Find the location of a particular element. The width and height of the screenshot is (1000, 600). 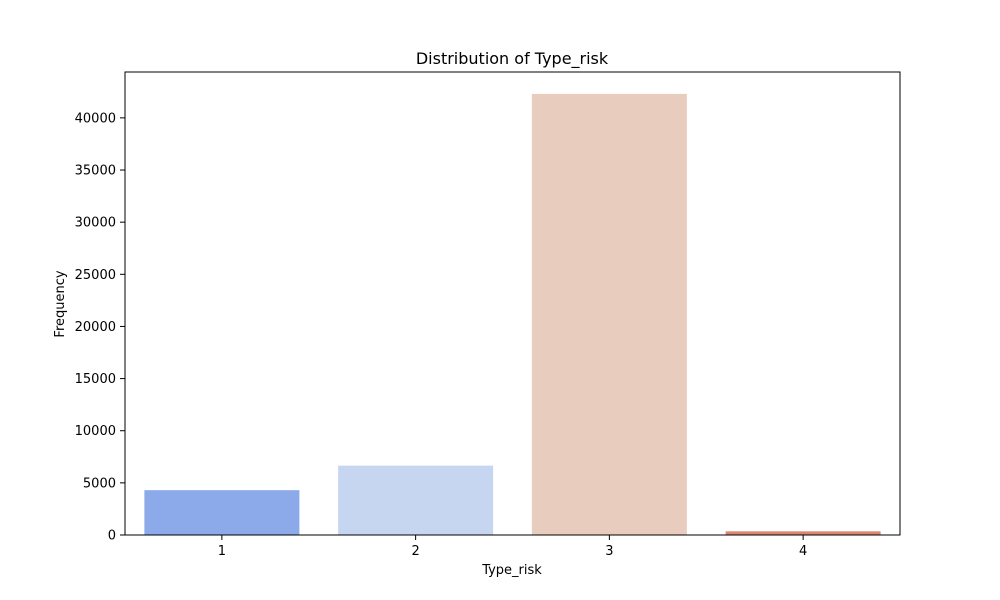

y-tick-label: 15000 is located at coordinates (95, 379).